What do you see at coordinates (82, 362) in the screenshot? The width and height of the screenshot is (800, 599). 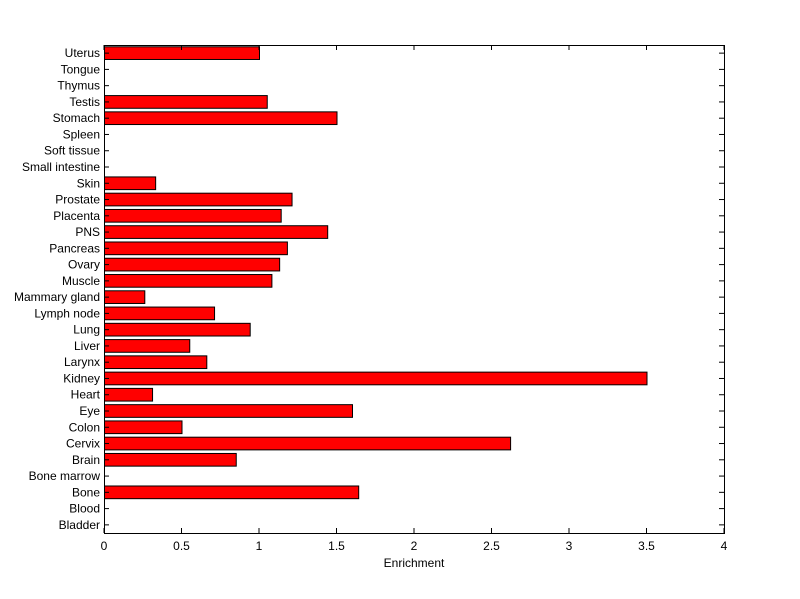 I see `category-label: Larynx` at bounding box center [82, 362].